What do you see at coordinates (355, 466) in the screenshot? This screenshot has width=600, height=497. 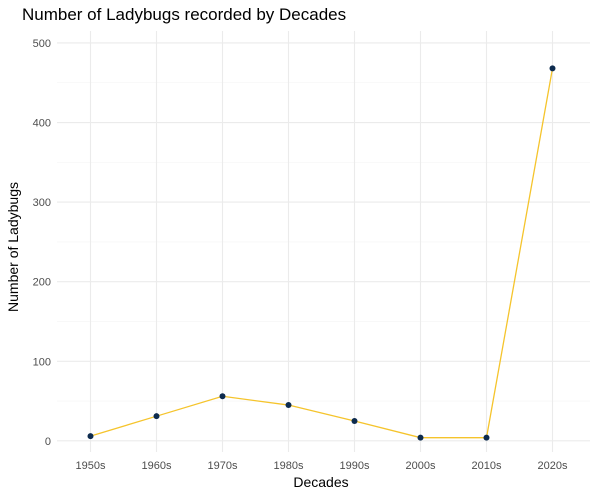 I see `x-tick-label: 1990s` at bounding box center [355, 466].